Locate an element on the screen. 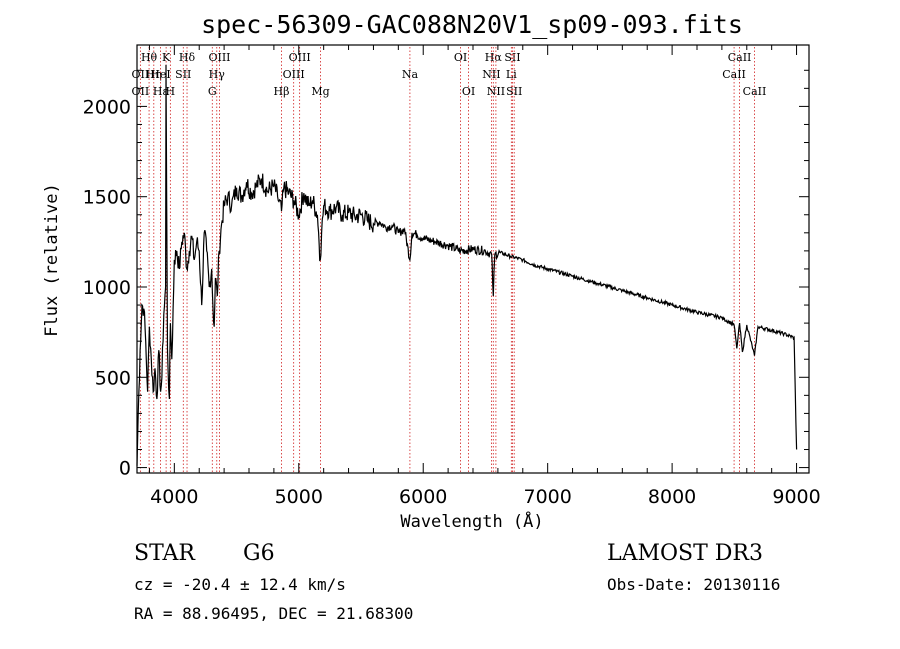  x-tick-label: 7000 is located at coordinates (547, 497).